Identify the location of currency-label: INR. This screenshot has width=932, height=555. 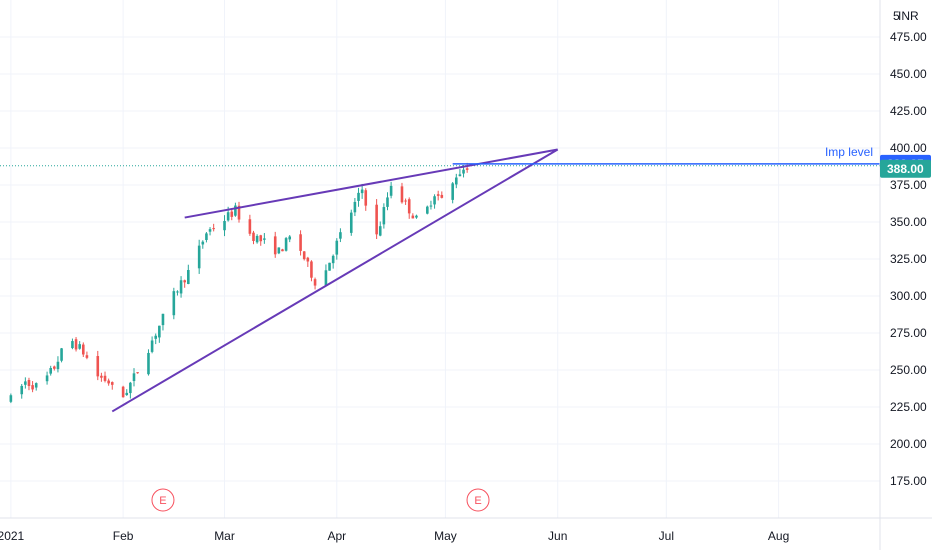
(908, 16).